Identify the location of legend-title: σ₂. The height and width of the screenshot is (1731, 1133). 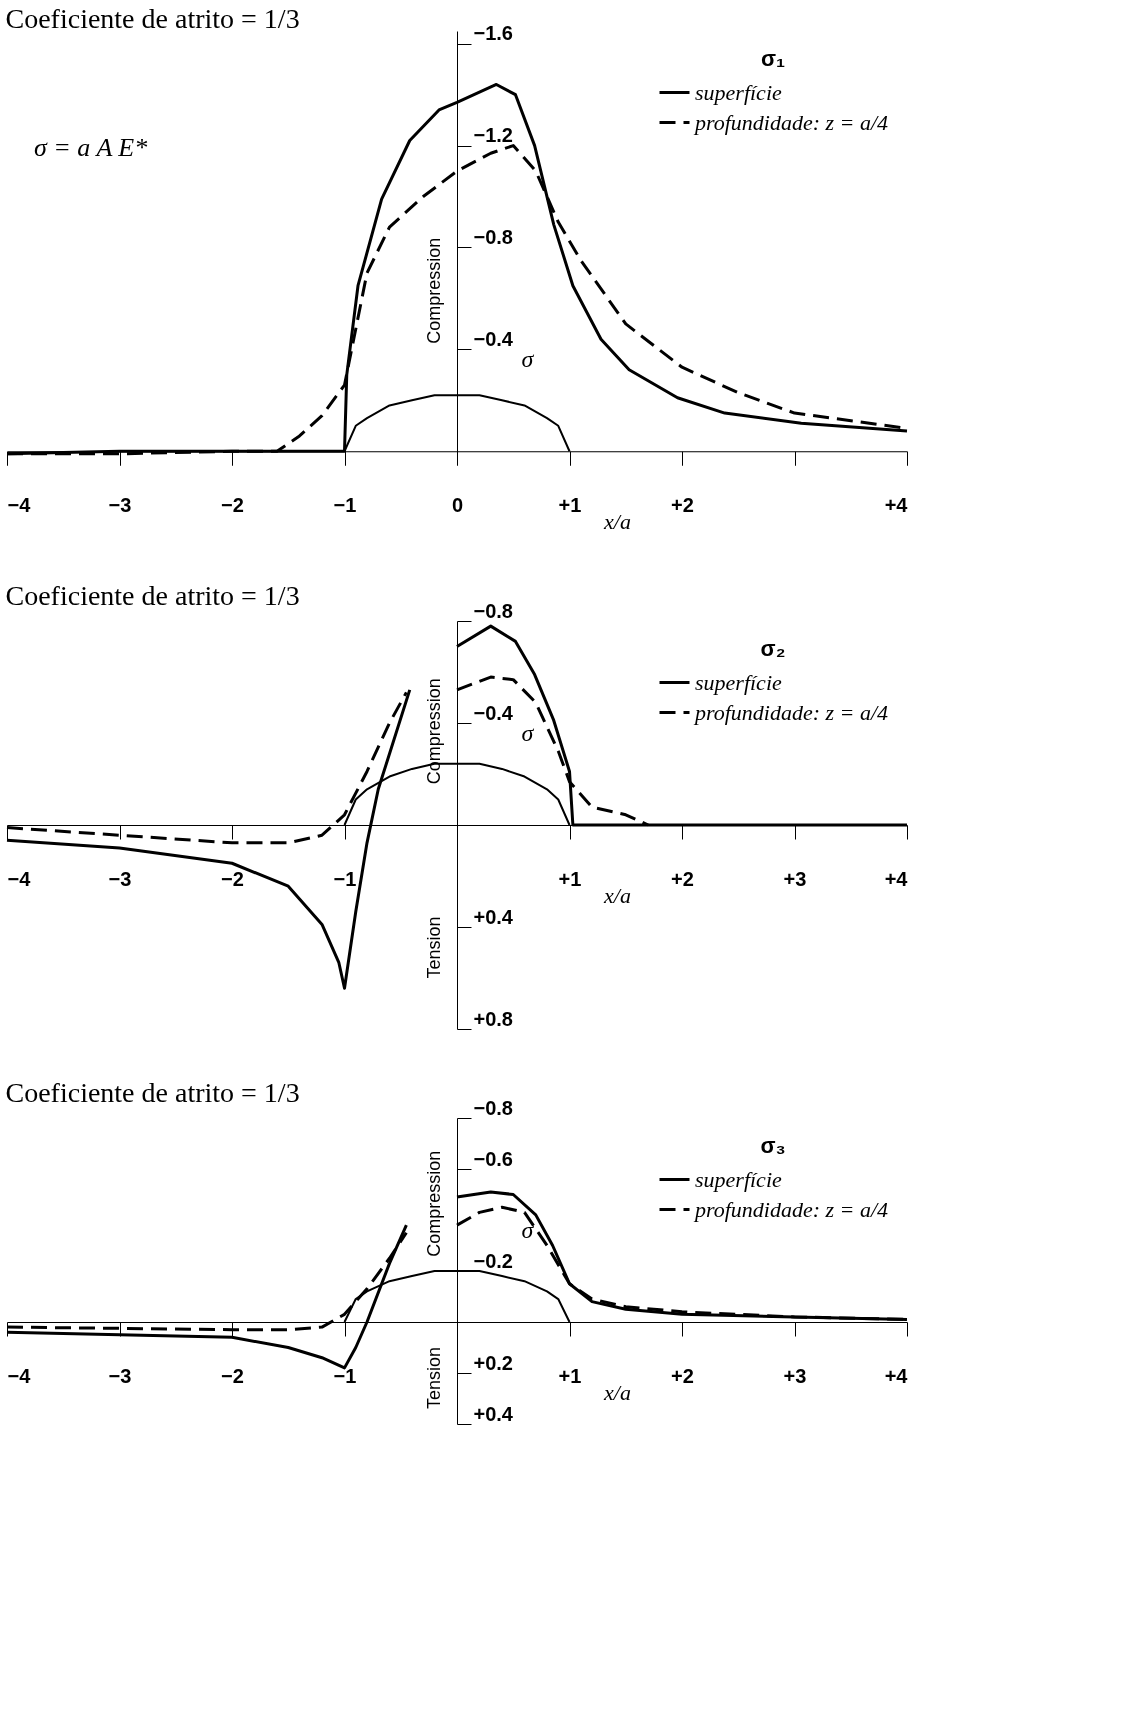
(773, 648).